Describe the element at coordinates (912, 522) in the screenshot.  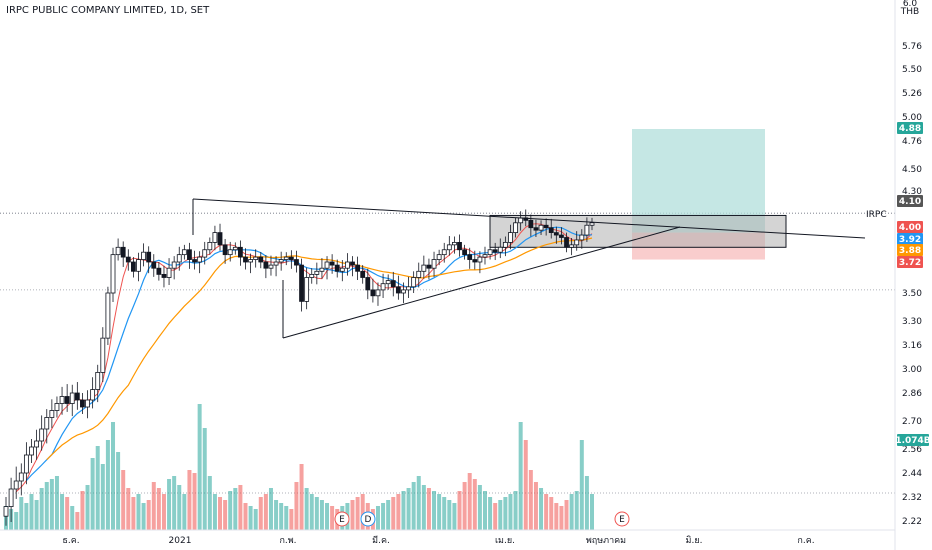
I see `y-tick-label: 2.22` at that location.